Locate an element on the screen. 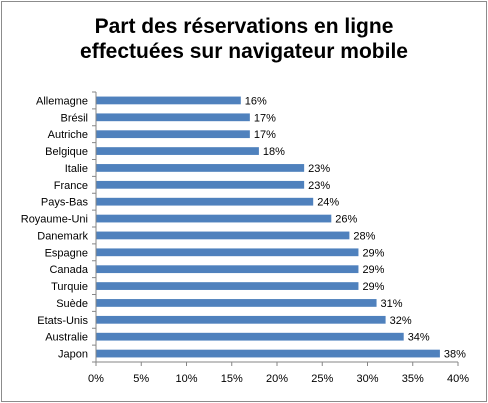 The image size is (488, 403). category-label: Royaume-Uni is located at coordinates (54, 220).